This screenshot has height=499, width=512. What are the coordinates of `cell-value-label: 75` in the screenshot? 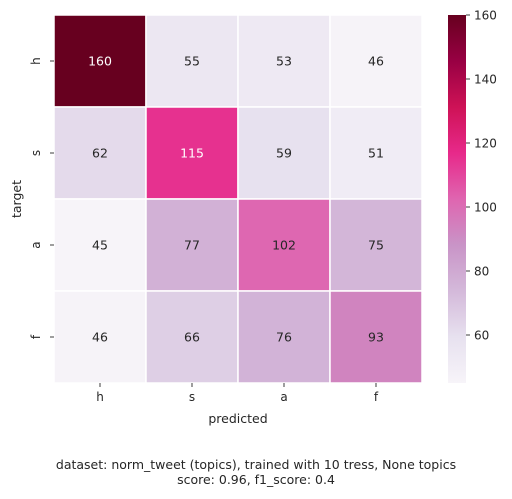 It's located at (376, 245).